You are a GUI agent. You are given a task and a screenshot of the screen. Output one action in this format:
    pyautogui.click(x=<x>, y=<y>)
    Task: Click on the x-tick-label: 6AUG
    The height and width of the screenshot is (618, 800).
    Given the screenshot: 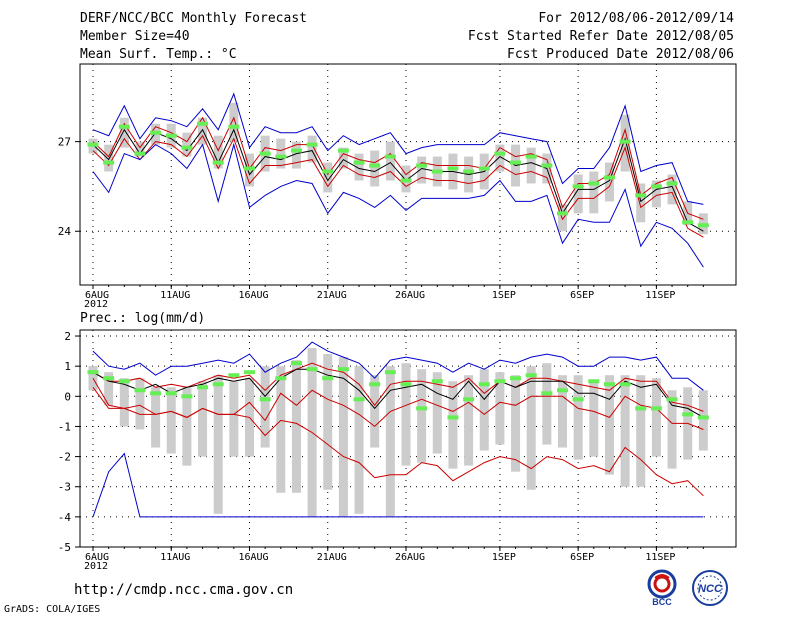 What is the action you would take?
    pyautogui.click(x=97, y=295)
    